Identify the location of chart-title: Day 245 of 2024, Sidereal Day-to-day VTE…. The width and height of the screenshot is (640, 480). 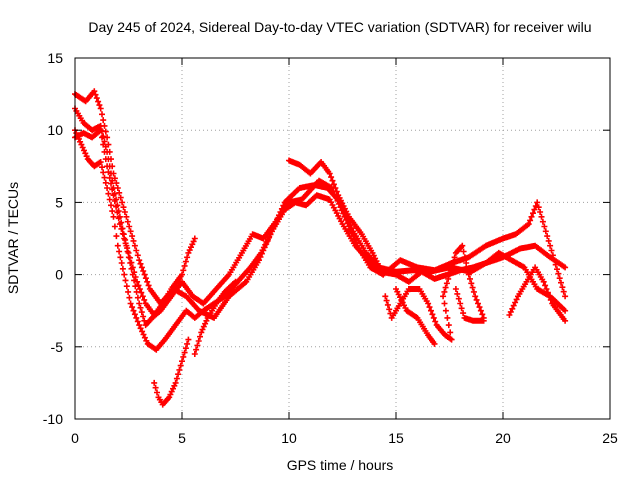
(339, 27).